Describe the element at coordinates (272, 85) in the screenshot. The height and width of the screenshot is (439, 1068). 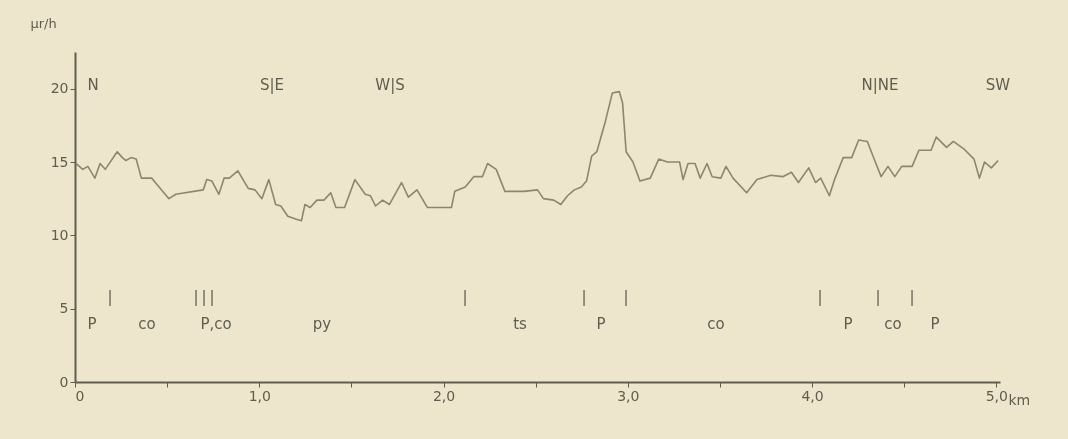
I see `annotation: S|E` at that location.